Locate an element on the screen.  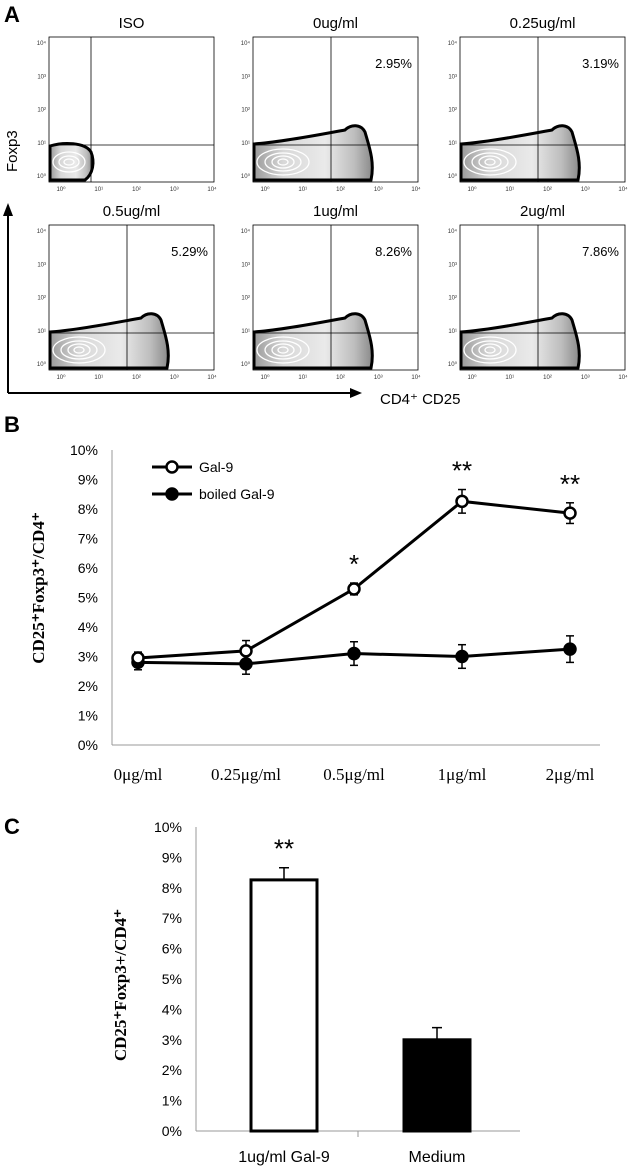
cd4-cd25-axis-label: CD4⁺ CD25 is located at coordinates (420, 399).